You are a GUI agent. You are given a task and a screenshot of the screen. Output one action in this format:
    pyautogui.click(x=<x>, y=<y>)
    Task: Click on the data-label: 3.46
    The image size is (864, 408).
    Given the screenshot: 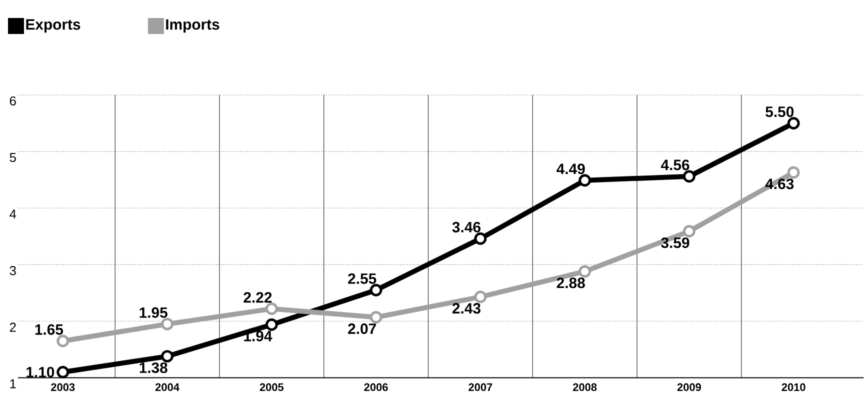 What is the action you would take?
    pyautogui.click(x=466, y=227)
    